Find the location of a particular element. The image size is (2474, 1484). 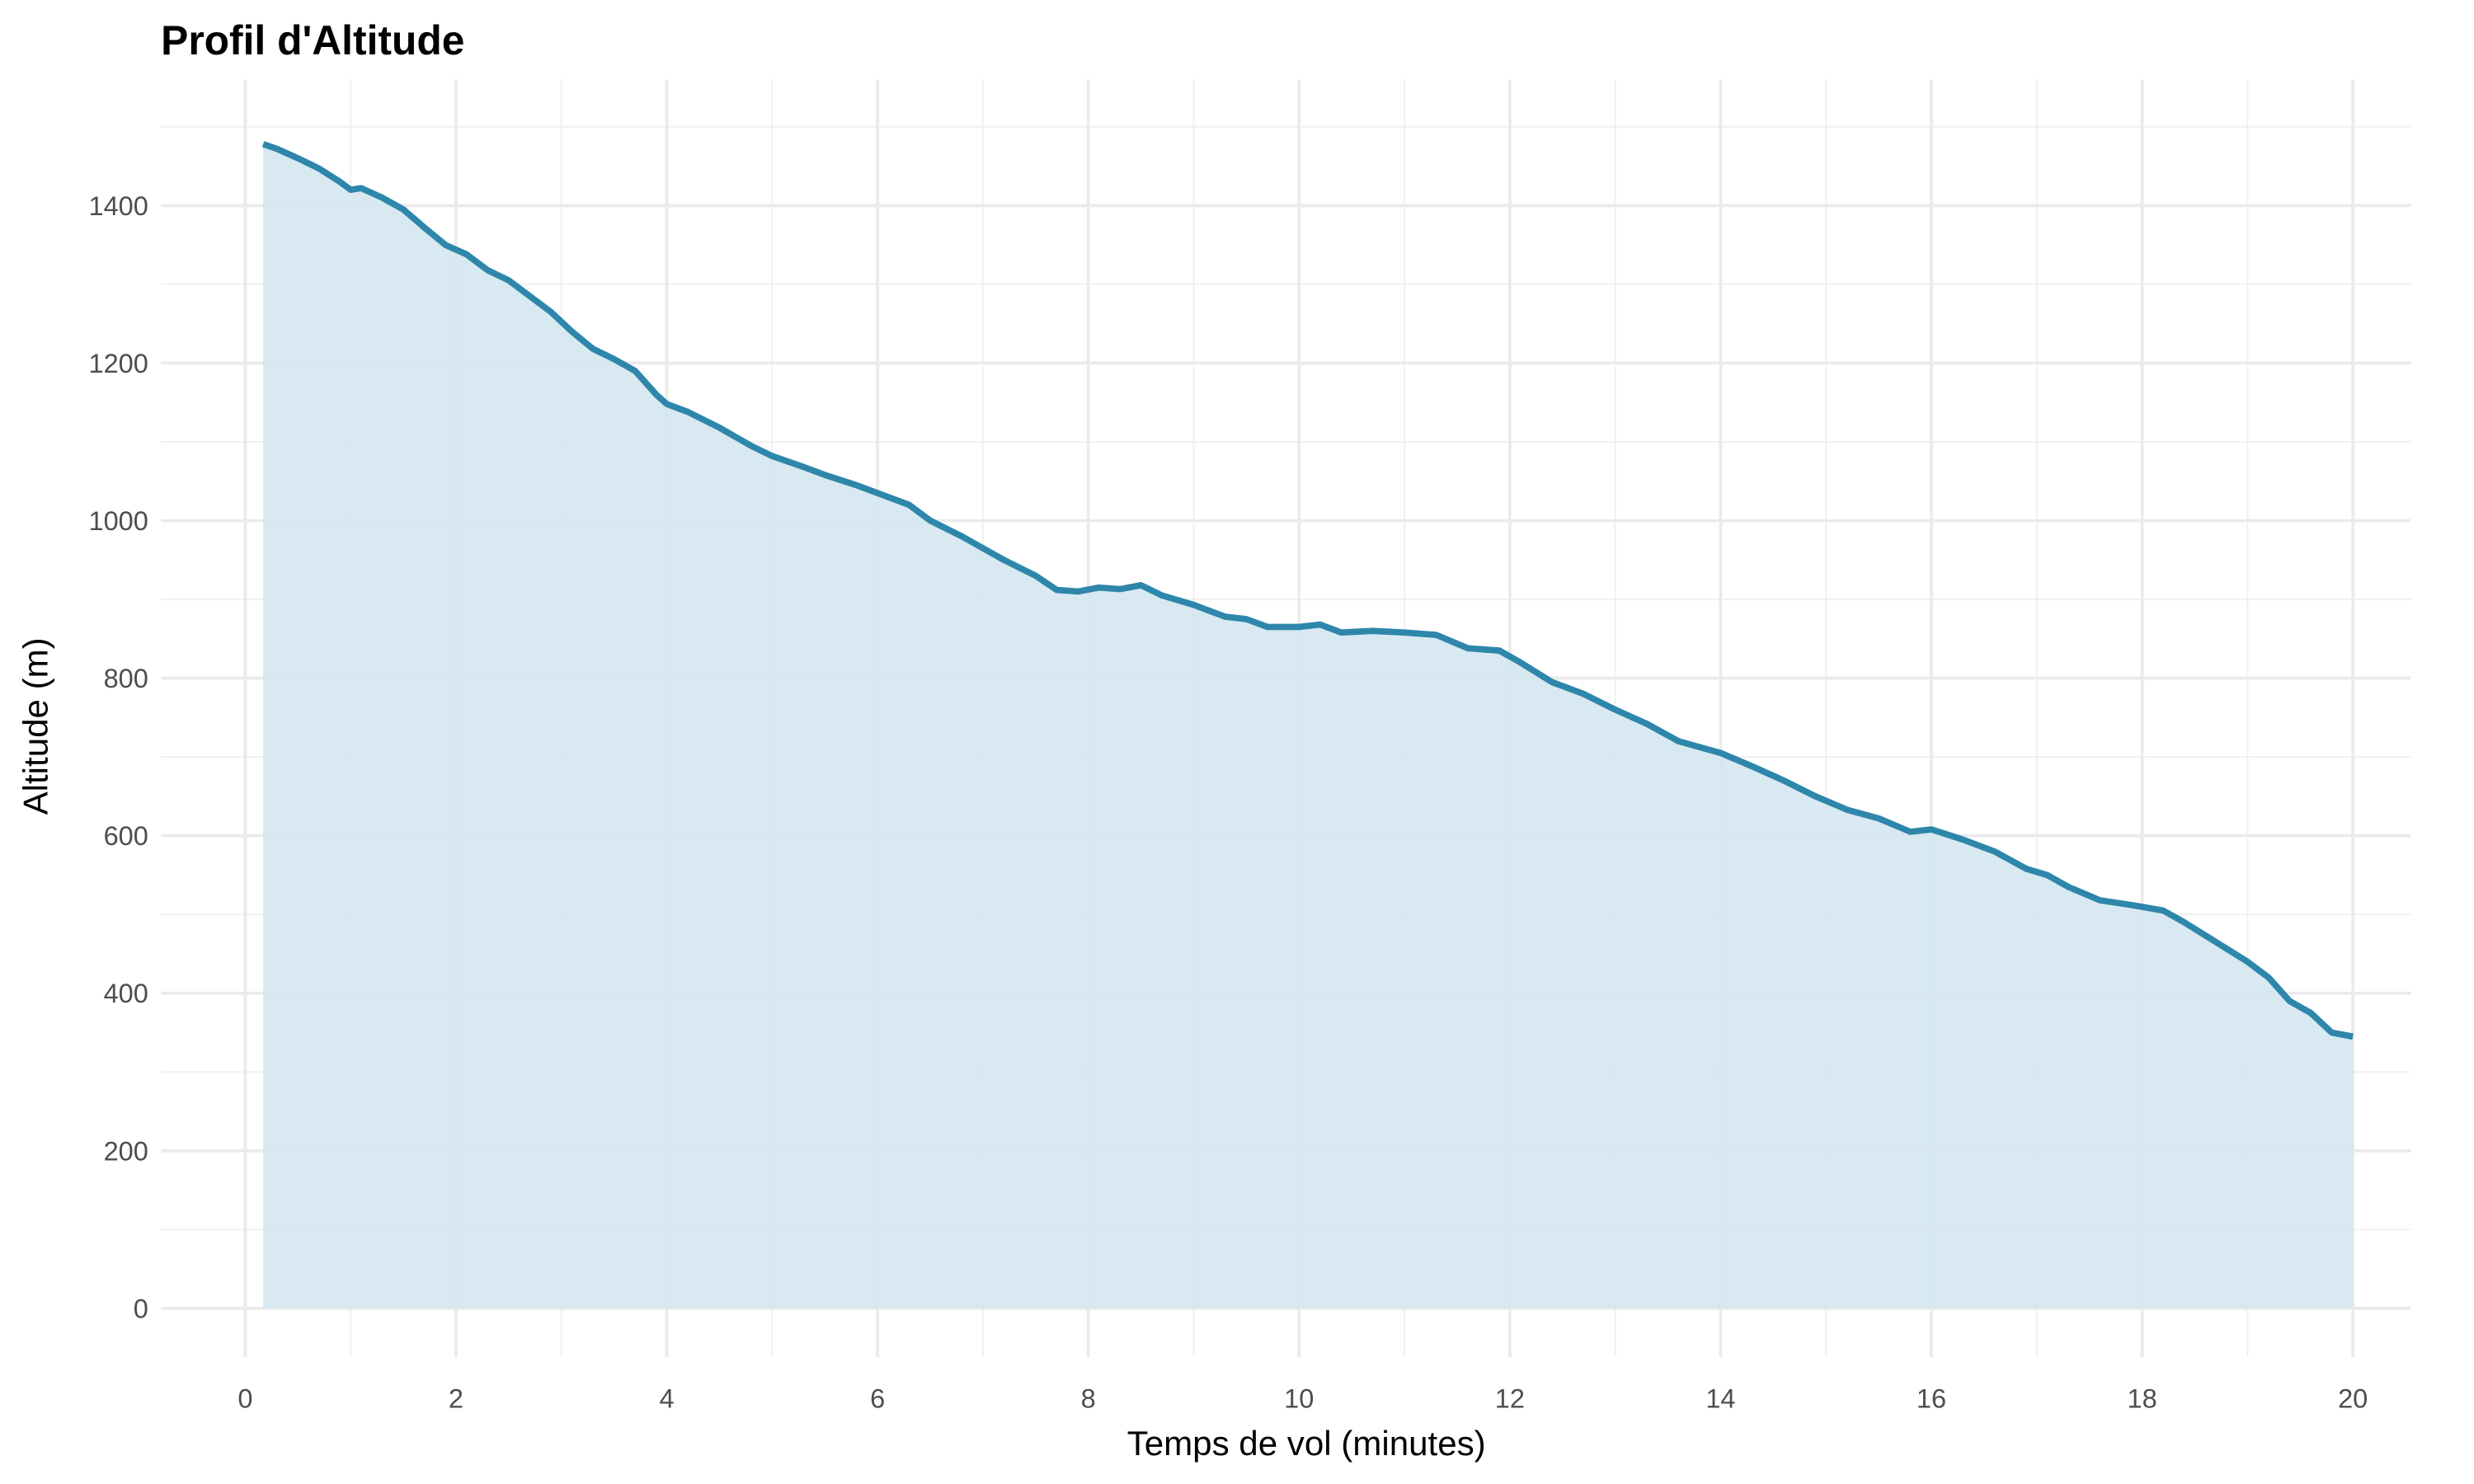

x-tick-label: 12 is located at coordinates (1510, 1398).